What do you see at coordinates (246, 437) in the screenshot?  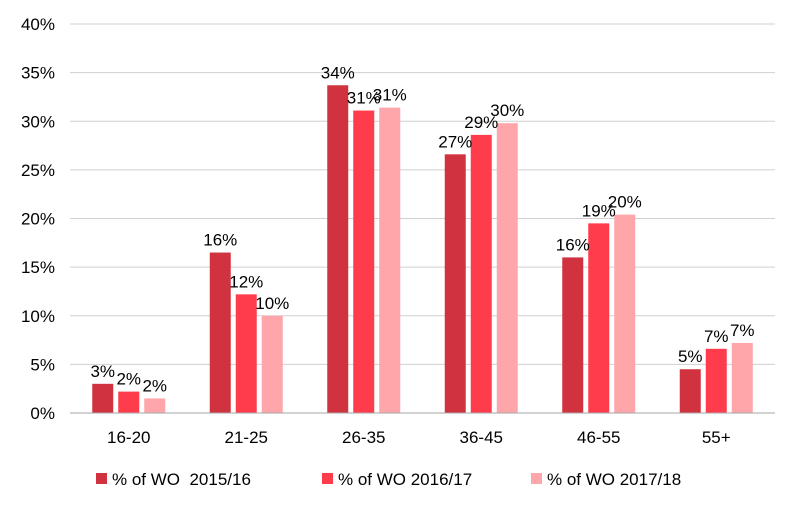 I see `x-tick-label: 21-25` at bounding box center [246, 437].